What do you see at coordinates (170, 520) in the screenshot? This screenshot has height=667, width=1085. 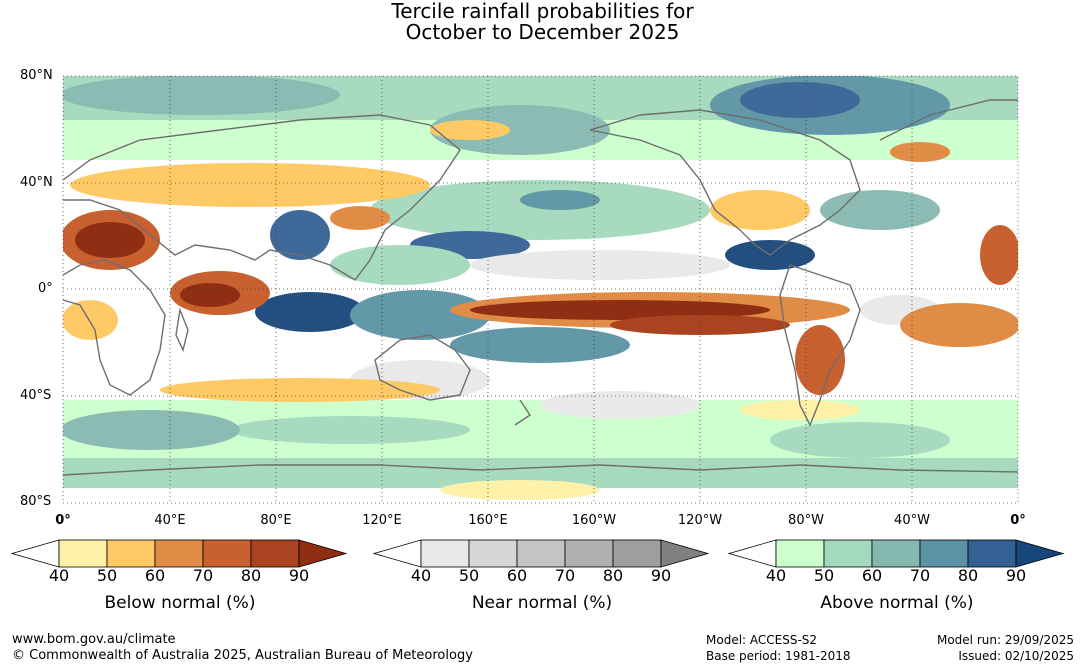 I see `lon-label-40e: 40°E` at bounding box center [170, 520].